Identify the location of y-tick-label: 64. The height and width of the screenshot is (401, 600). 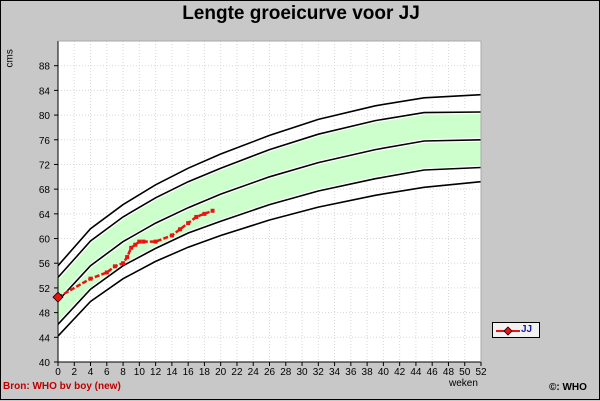
(45, 215).